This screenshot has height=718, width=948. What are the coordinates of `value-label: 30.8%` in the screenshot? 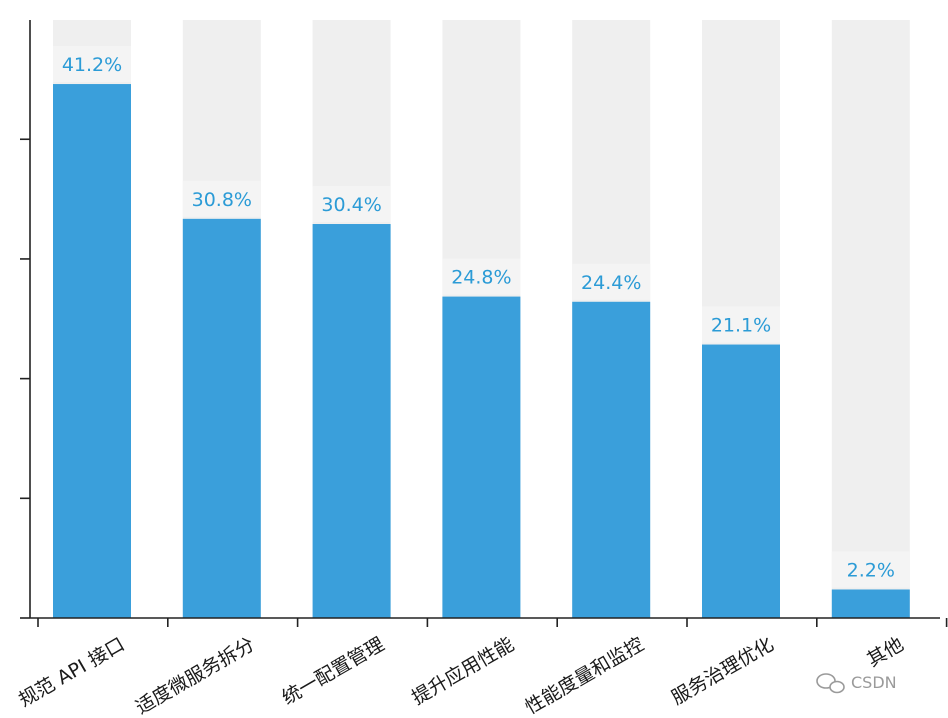 It's located at (222, 200).